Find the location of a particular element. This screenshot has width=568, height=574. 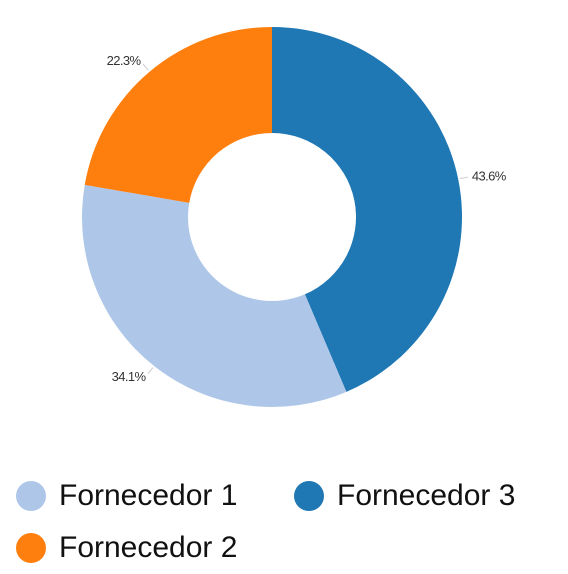

slice-label-fornecedor-3: 43.6% is located at coordinates (489, 175).